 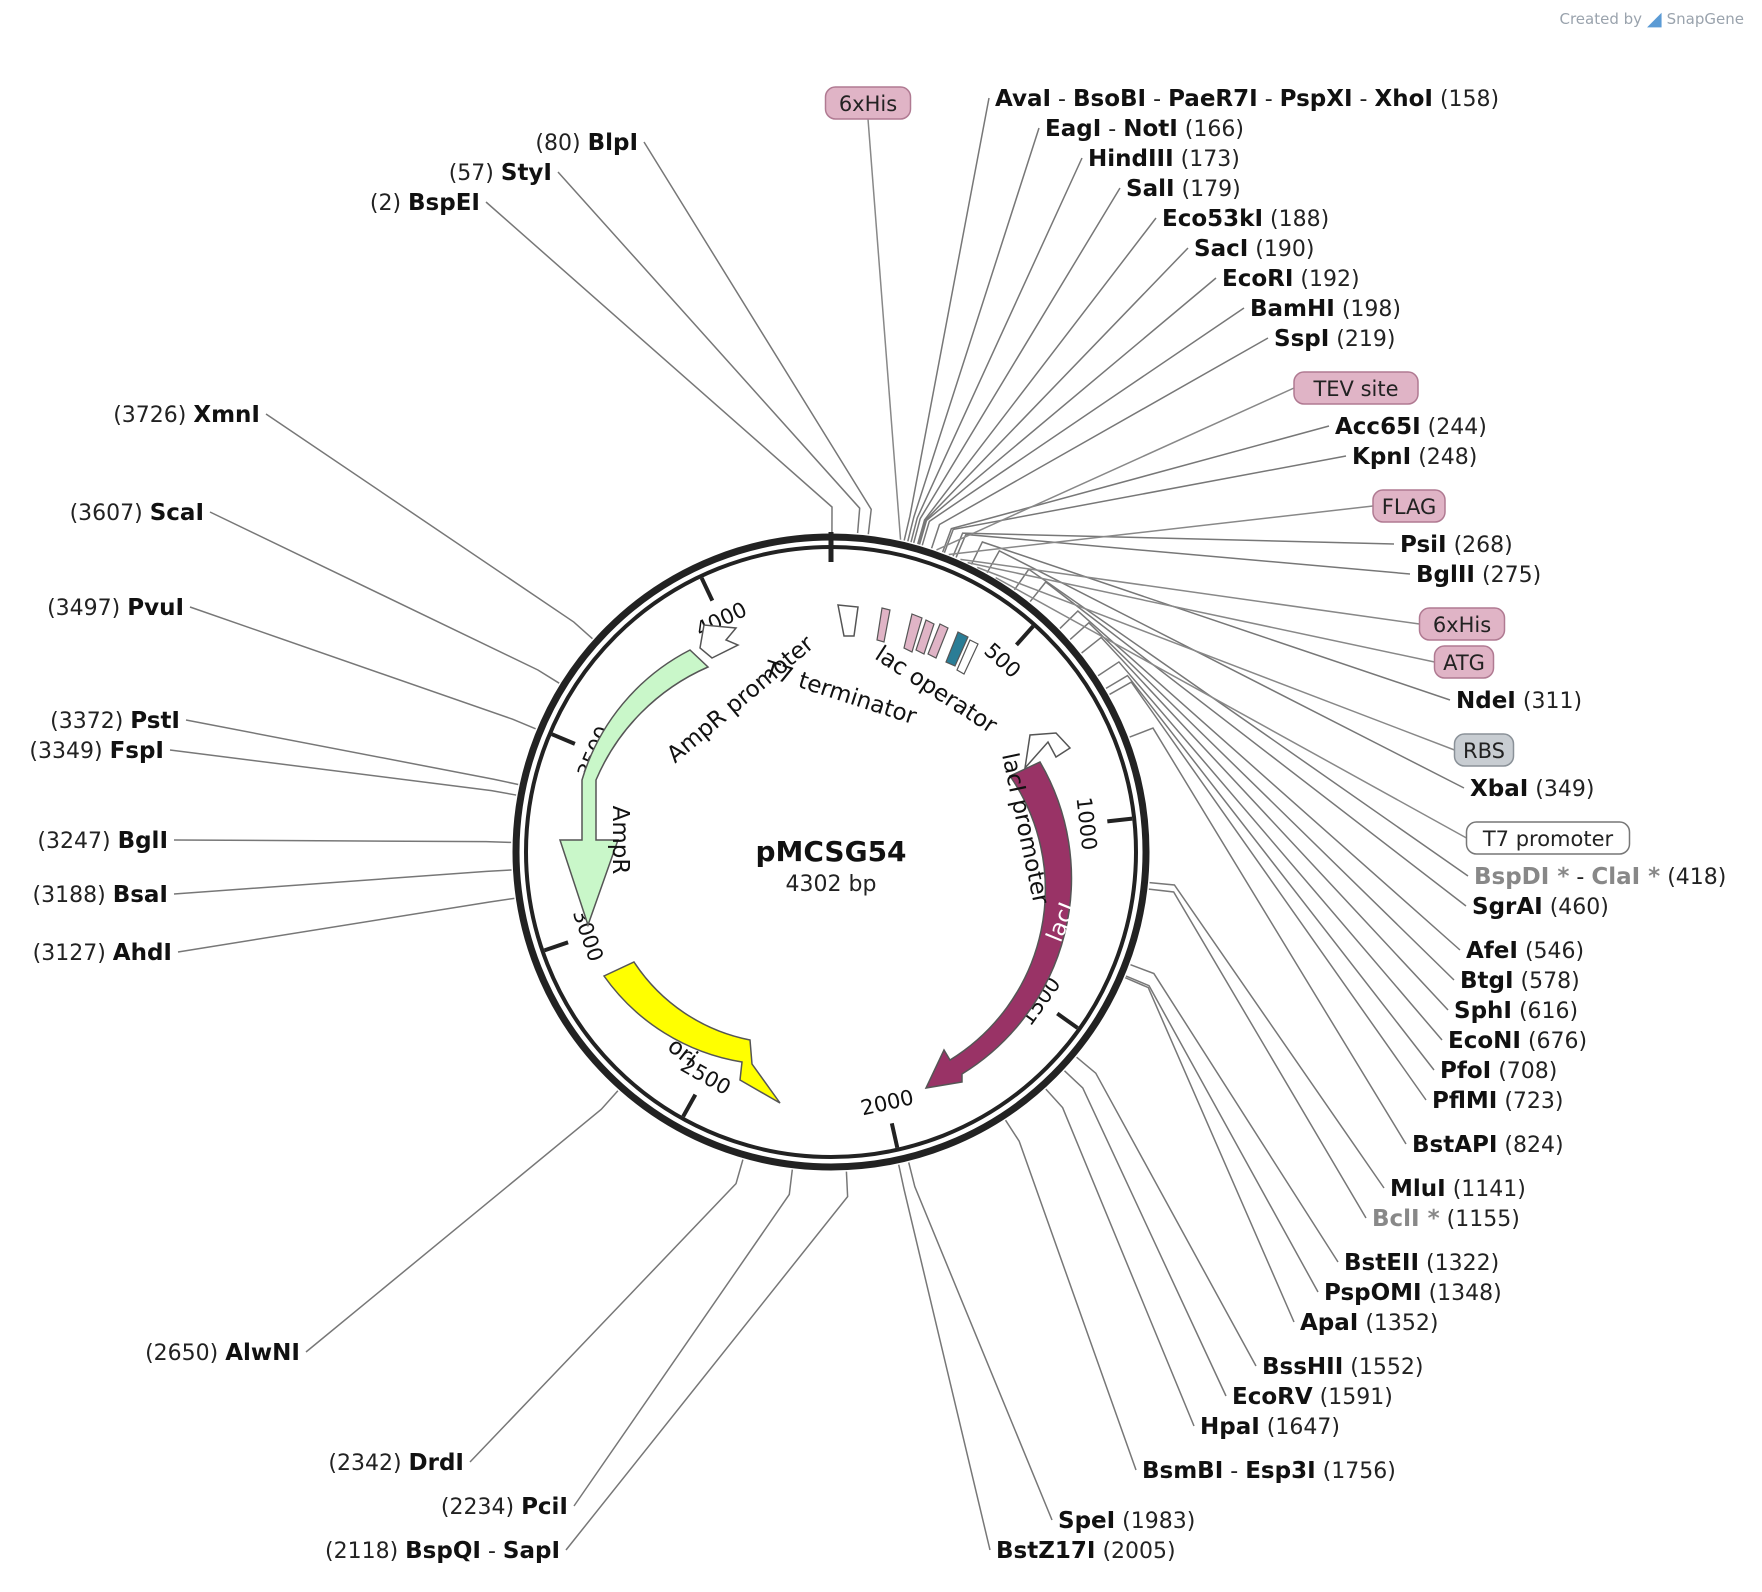 I want to click on t7-terminator-mark, so click(x=848, y=620).